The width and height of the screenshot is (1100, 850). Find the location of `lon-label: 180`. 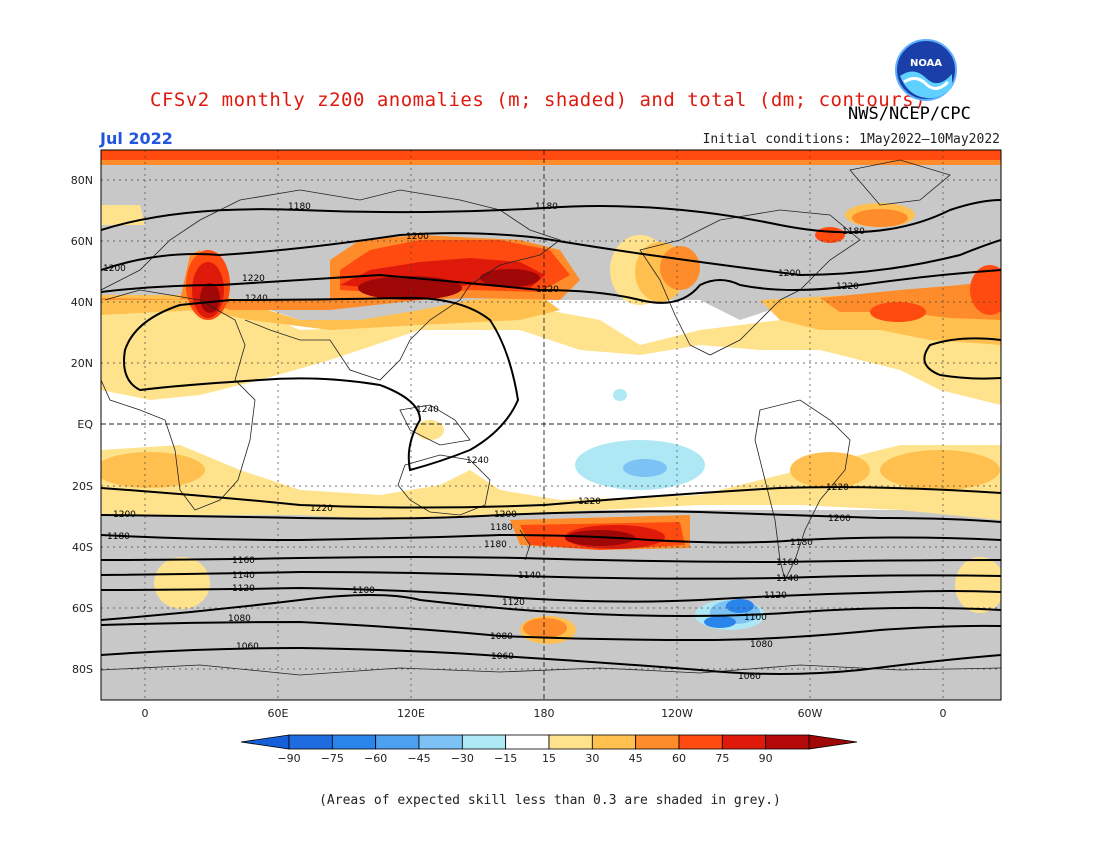

lon-label: 180 is located at coordinates (544, 713).